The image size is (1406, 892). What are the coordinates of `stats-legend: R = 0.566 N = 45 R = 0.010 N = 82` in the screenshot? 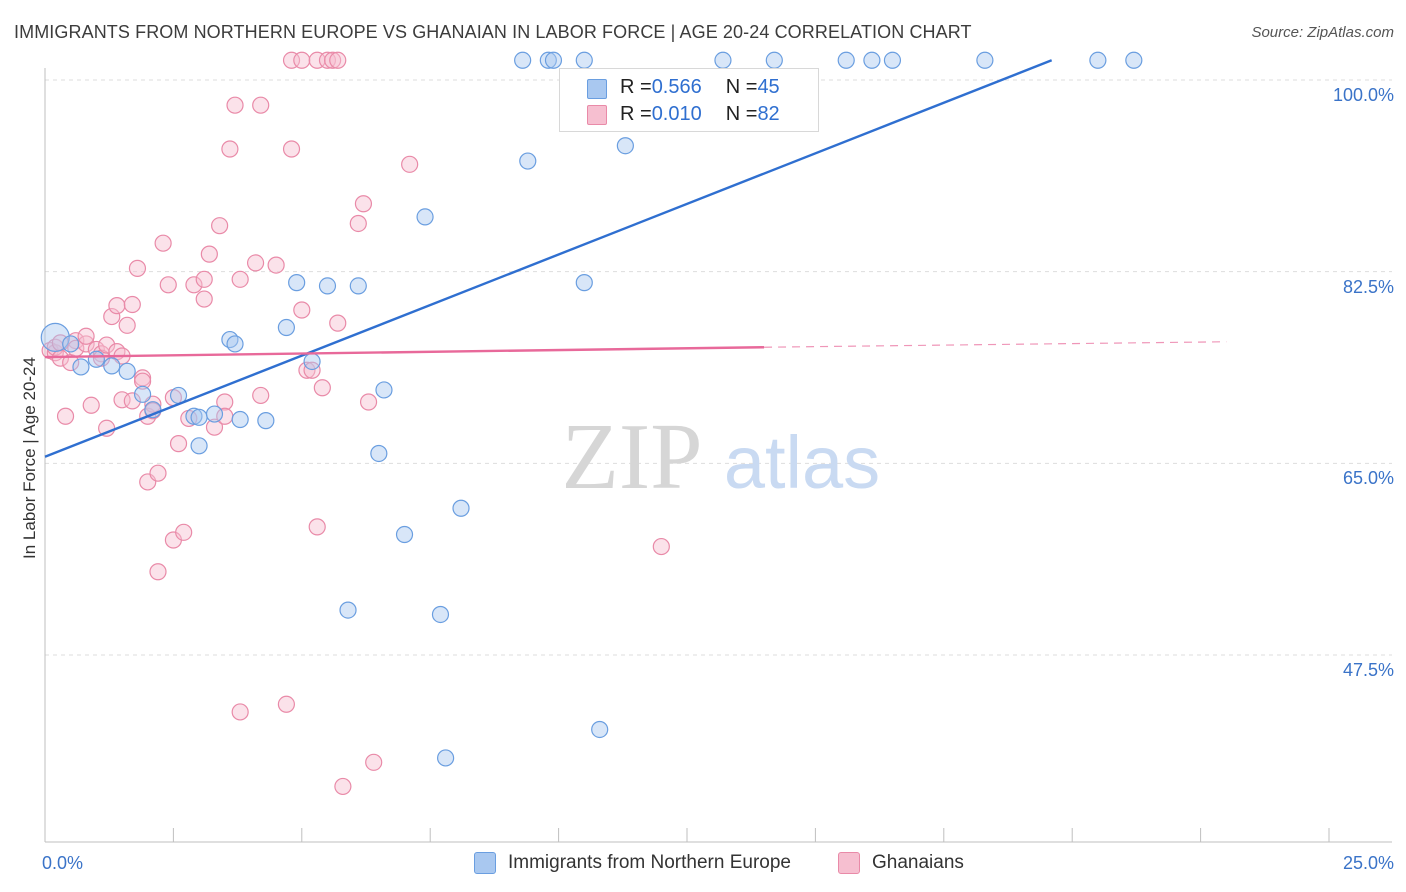 It's located at (689, 100).